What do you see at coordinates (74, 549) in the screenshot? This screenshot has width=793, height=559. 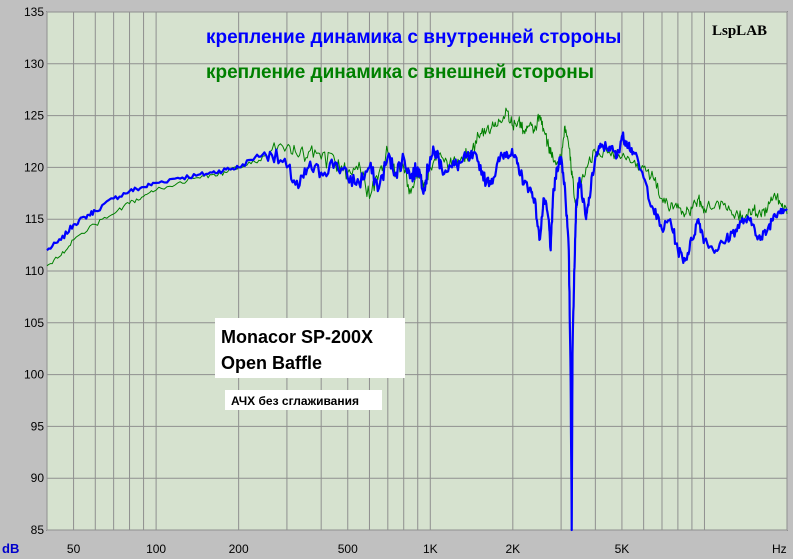 I see `x-tick-label: 50` at bounding box center [74, 549].